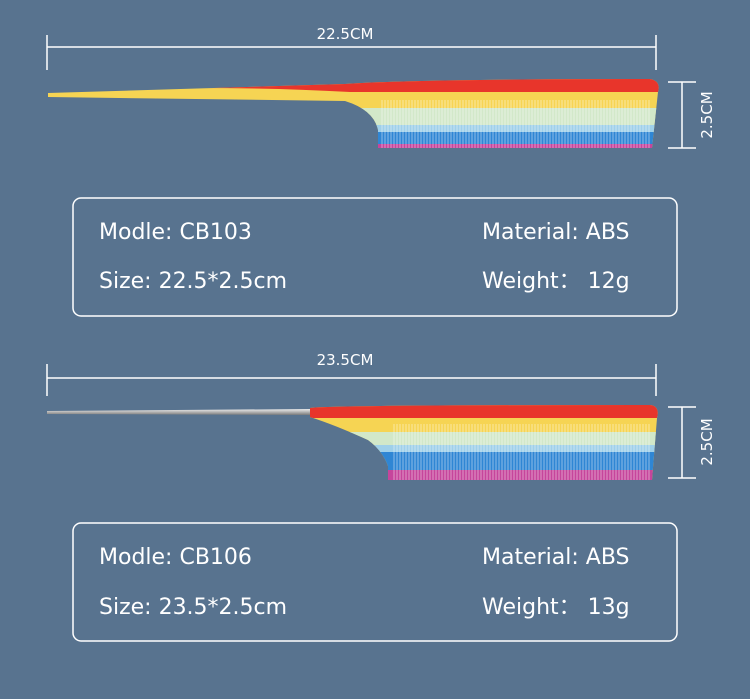 The width and height of the screenshot is (750, 699). What do you see at coordinates (556, 281) in the screenshot?
I see `weight: Weight： 12g` at bounding box center [556, 281].